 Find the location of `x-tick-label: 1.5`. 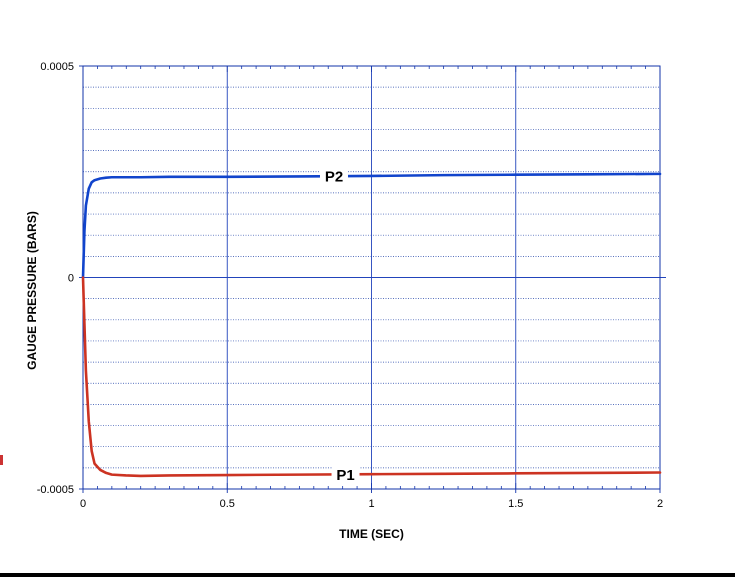

x-tick-label: 1.5 is located at coordinates (515, 504).